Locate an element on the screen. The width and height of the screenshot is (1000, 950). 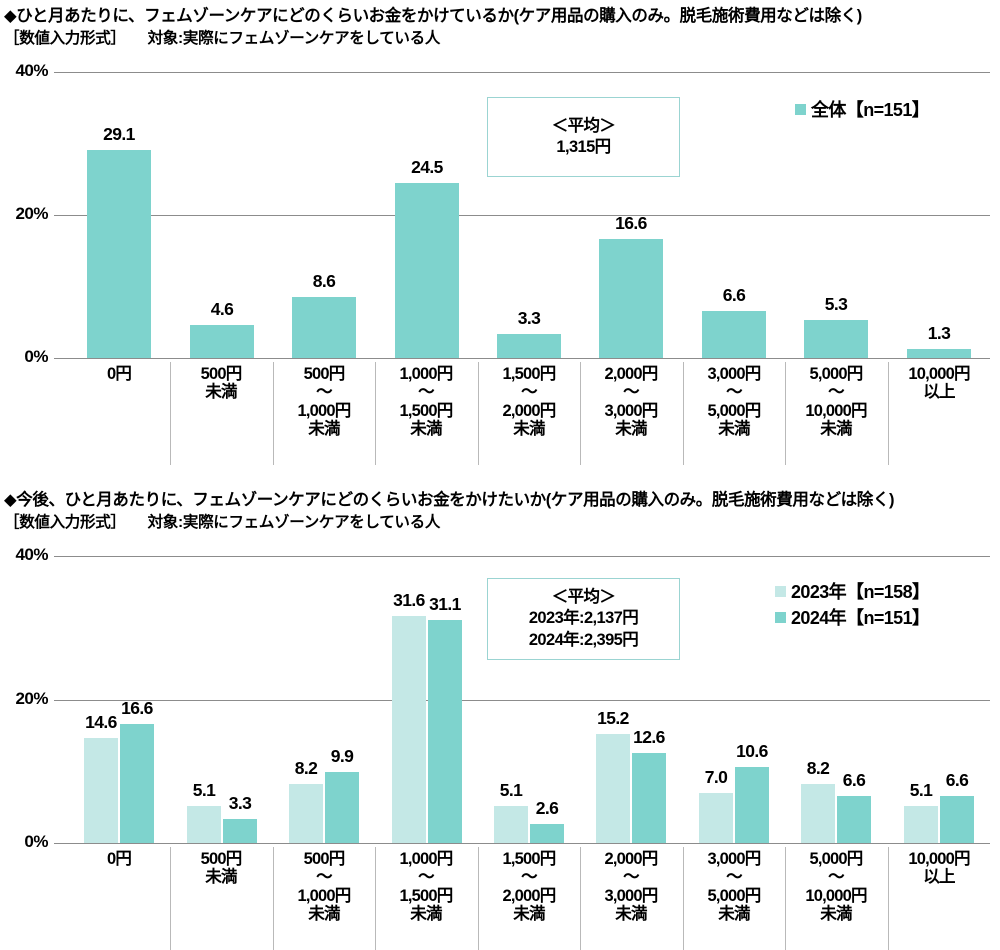
chart-legend: 全体【n=151】 is located at coordinates (862, 109).